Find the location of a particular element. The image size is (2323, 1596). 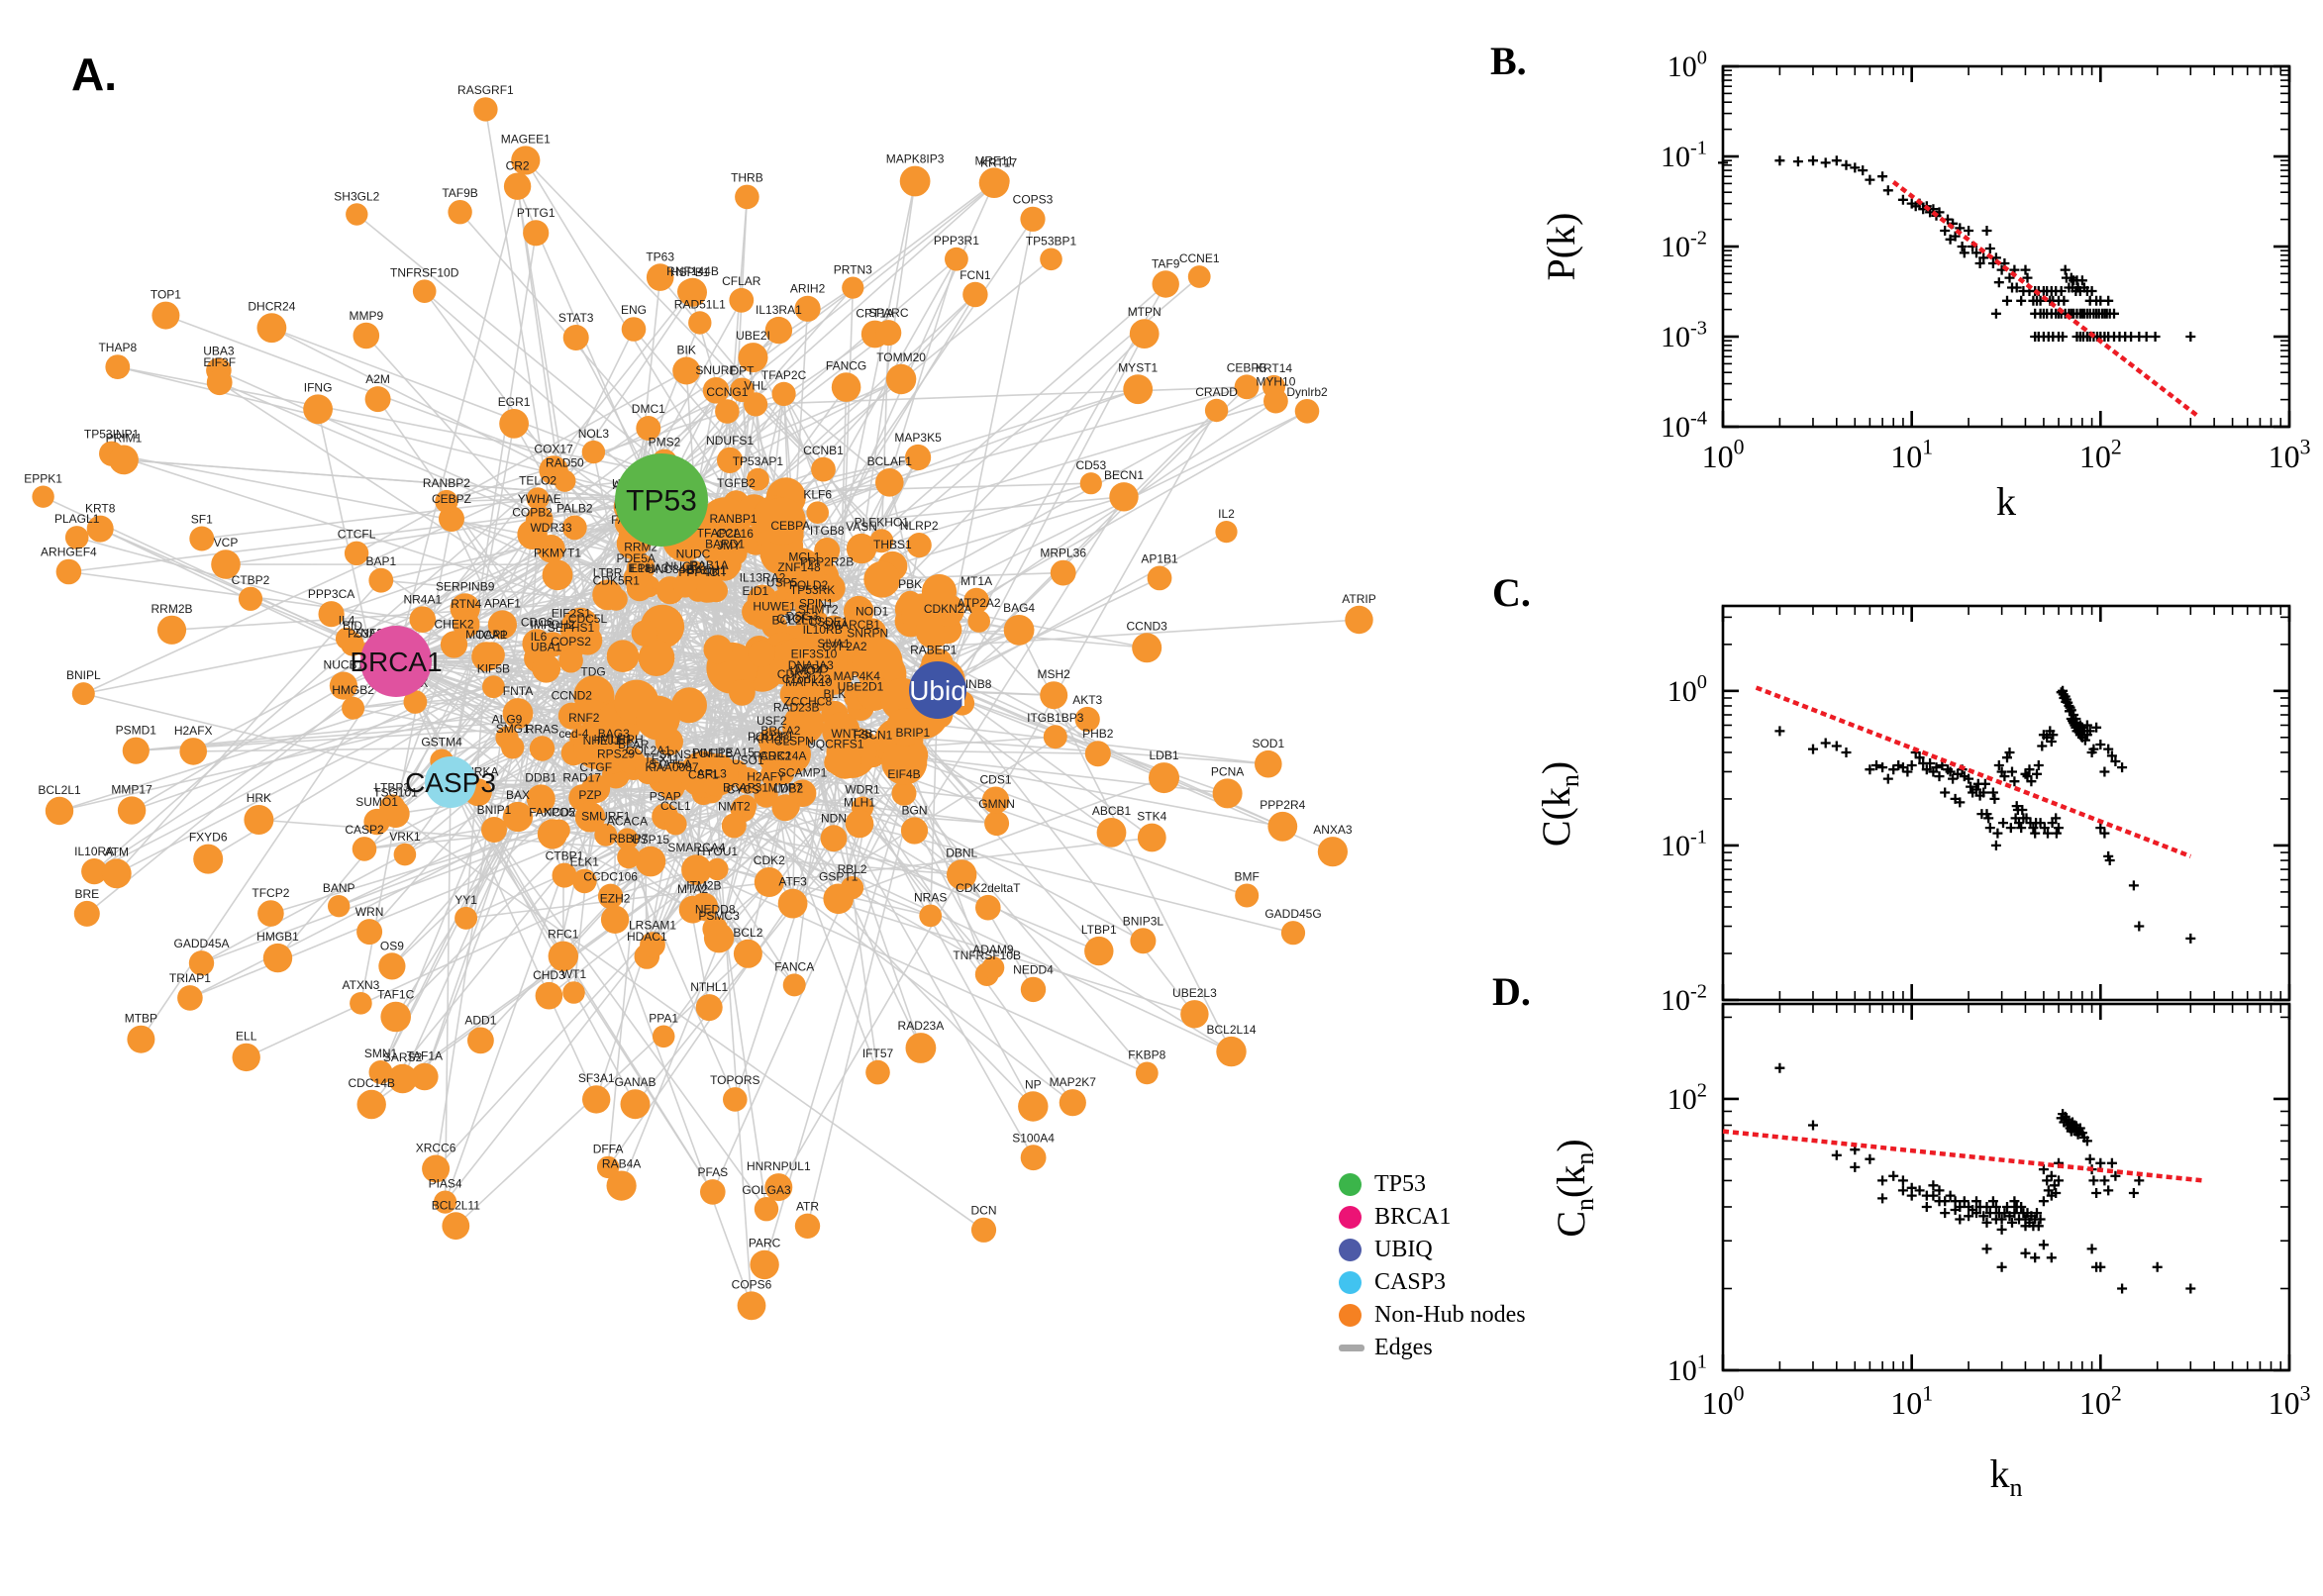

network-node-label: ATXN3 is located at coordinates (362, 985).